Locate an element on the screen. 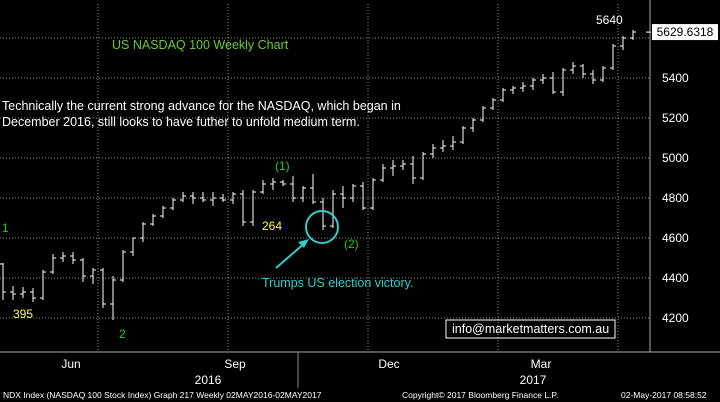 The image size is (720, 402). high-label: 5640 is located at coordinates (609, 20).